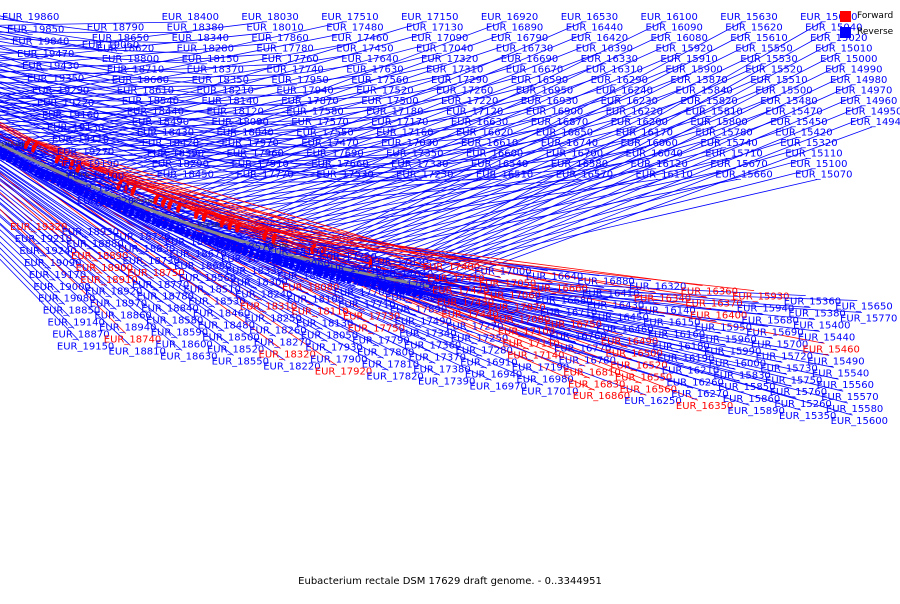  I want to click on gene-label: EUR_16180, so click(680, 346).